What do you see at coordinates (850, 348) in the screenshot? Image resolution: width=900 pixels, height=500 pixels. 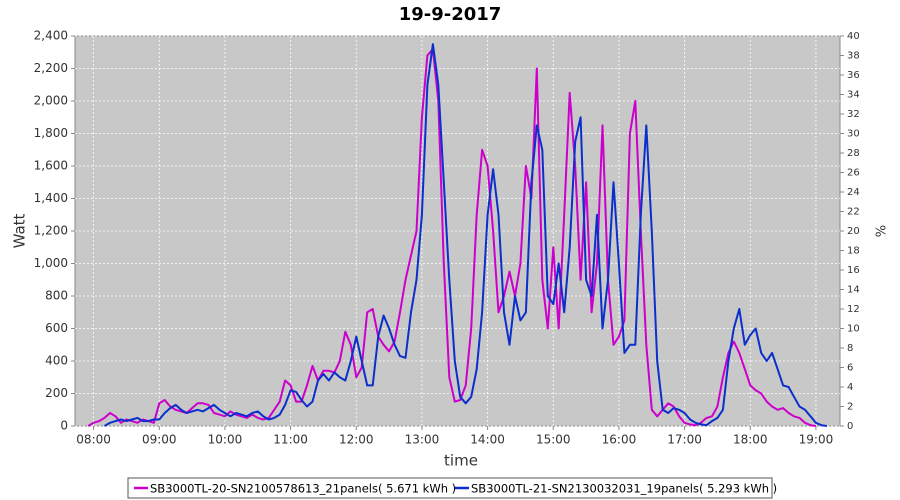 I see `y2-tick-label: 8` at bounding box center [850, 348].